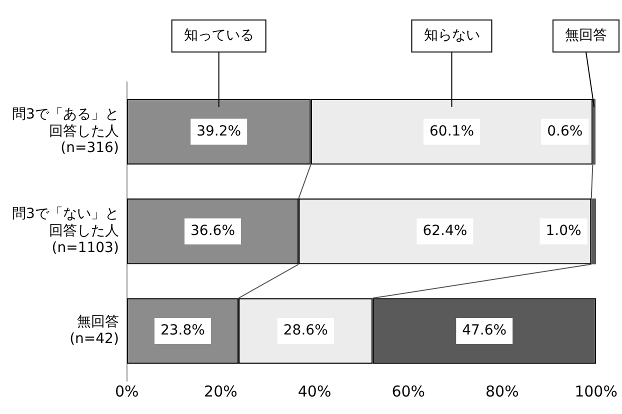 Image resolution: width=622 pixels, height=414 pixels. Describe the element at coordinates (65, 131) in the screenshot. I see `y-tick-label: 問3で「ある」と回答した人 (n=316)` at that location.